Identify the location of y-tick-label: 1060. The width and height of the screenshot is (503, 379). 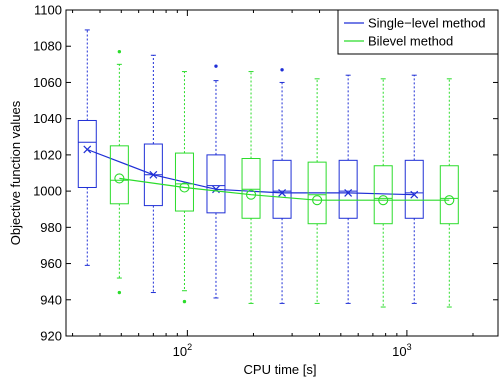
(47, 82).